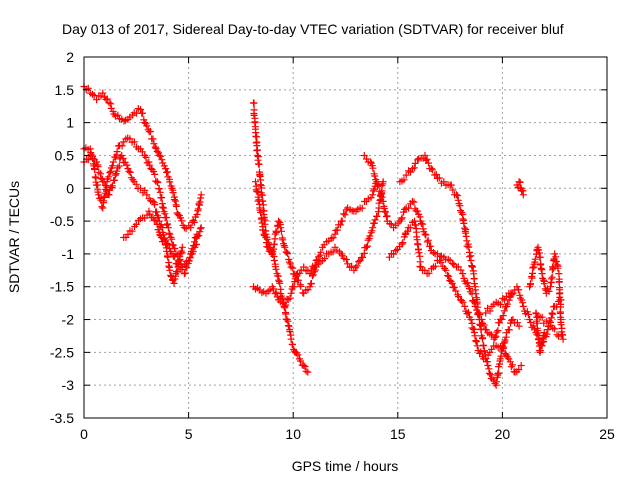  Describe the element at coordinates (293, 434) in the screenshot. I see `x-tick-label: 10` at that location.